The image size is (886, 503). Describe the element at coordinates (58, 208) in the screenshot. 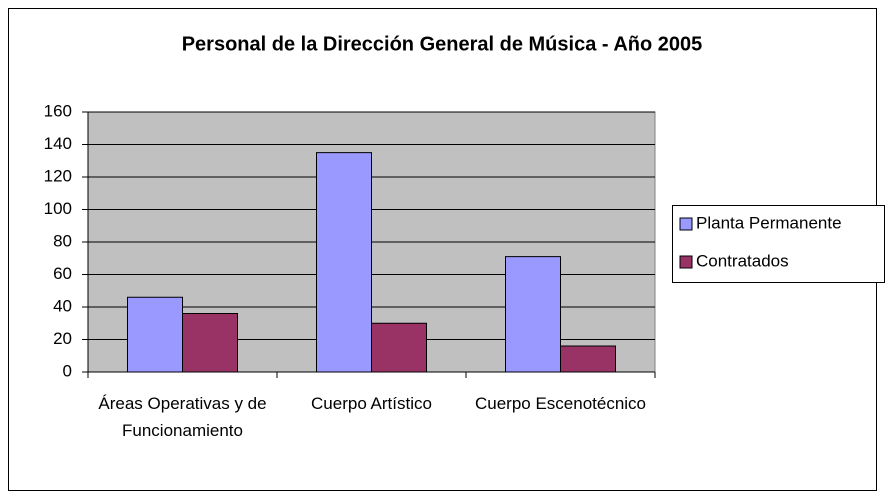

I see `y-tick-label: 100` at that location.